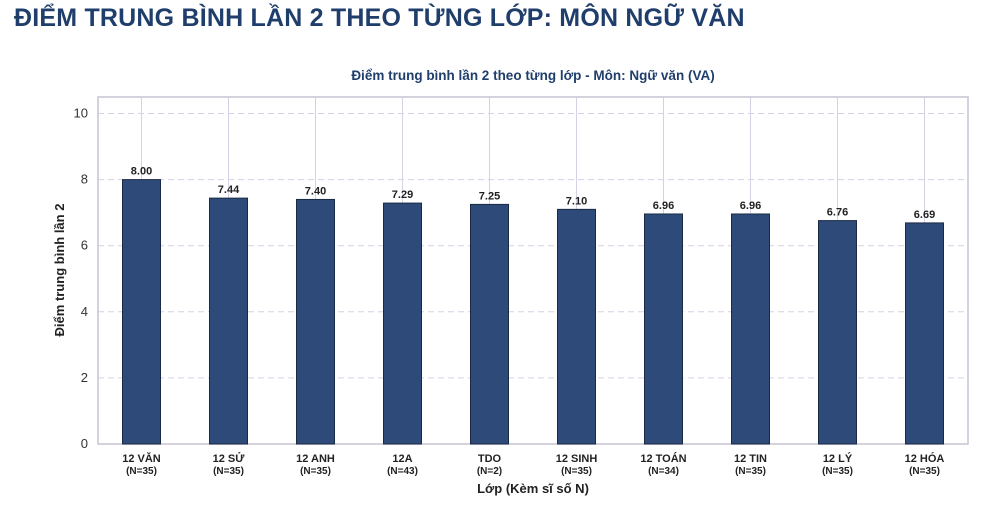 This screenshot has width=1000, height=522. I want to click on x-tick-label: 12 TOÁN, so click(663, 458).